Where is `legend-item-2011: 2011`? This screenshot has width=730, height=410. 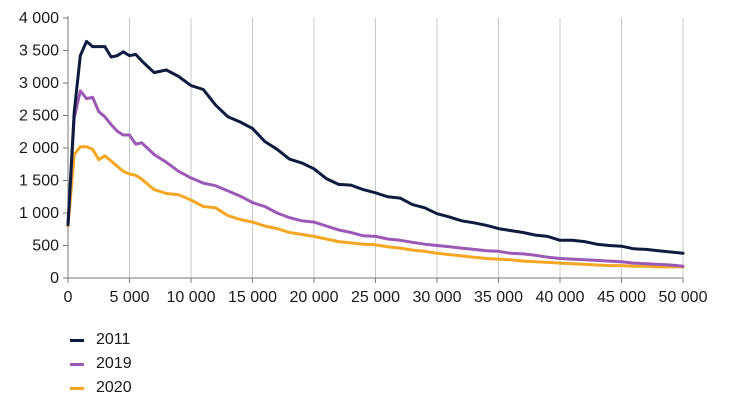
legend-item-2011: 2011 is located at coordinates (101, 340).